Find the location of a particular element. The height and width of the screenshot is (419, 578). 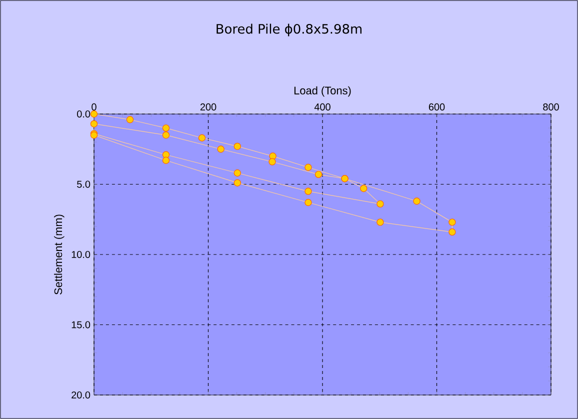

y-tick-label: 0.0 is located at coordinates (83, 114).